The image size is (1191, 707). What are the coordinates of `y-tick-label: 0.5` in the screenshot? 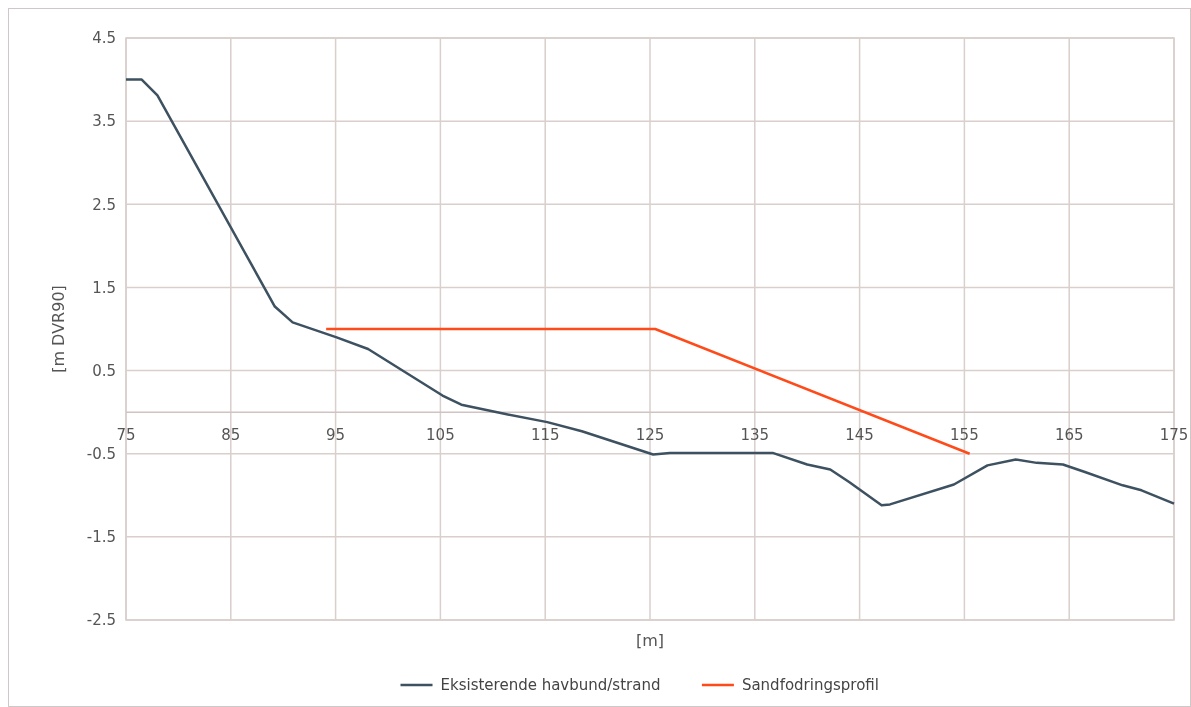 It's located at (104, 370).